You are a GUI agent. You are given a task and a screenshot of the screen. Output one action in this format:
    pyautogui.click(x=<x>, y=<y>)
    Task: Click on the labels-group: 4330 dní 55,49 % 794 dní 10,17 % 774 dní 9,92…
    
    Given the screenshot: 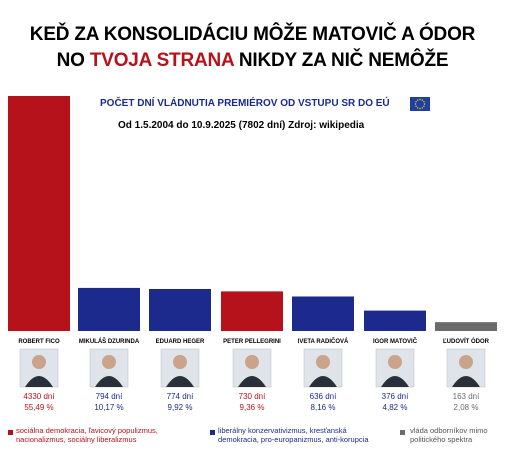 What is the action you would take?
    pyautogui.click(x=251, y=402)
    